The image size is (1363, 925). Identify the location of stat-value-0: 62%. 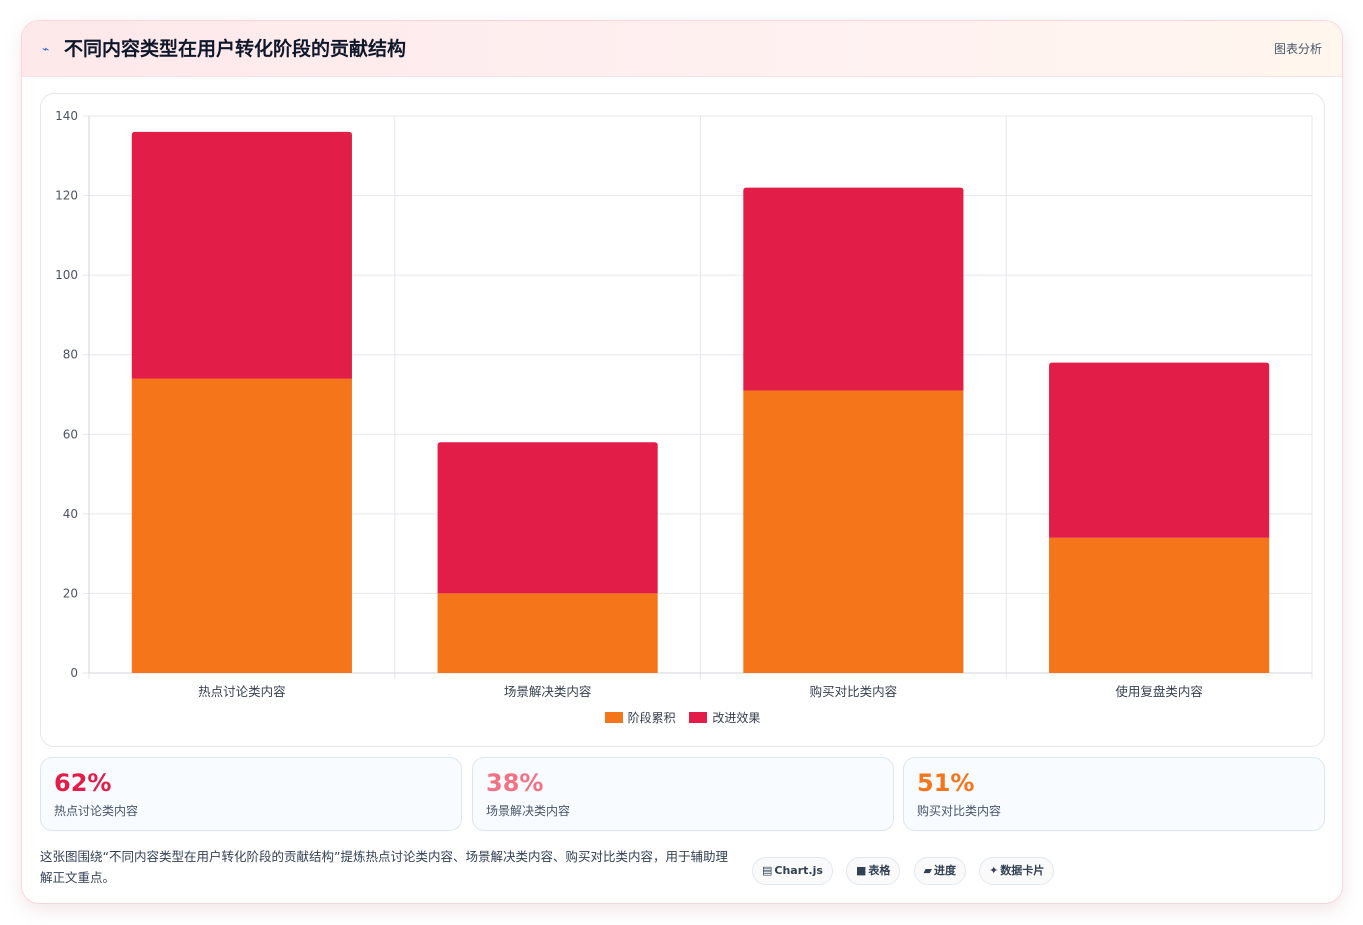
(83, 783).